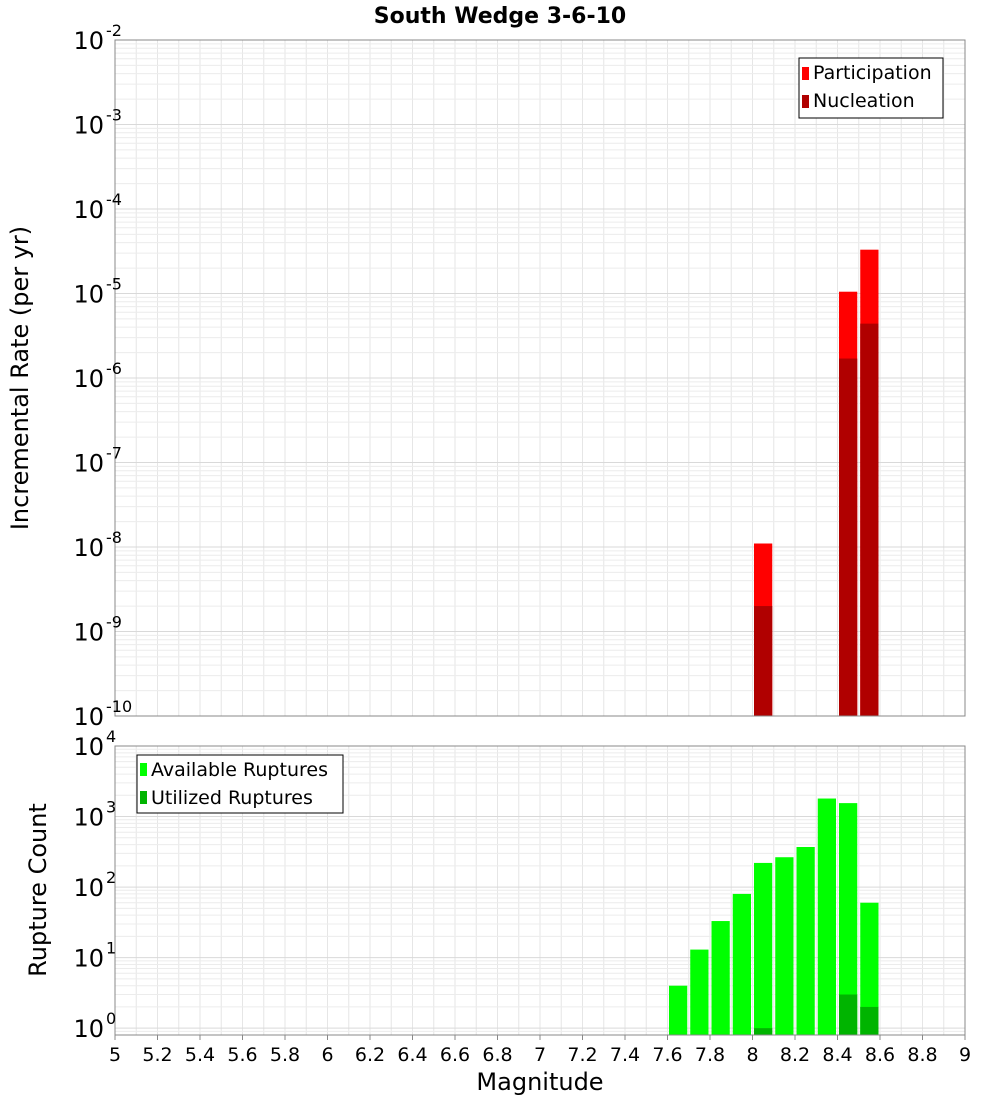 This screenshot has width=1000, height=1100. What do you see at coordinates (872, 73) in the screenshot?
I see `participation-legend-label: Participation` at bounding box center [872, 73].